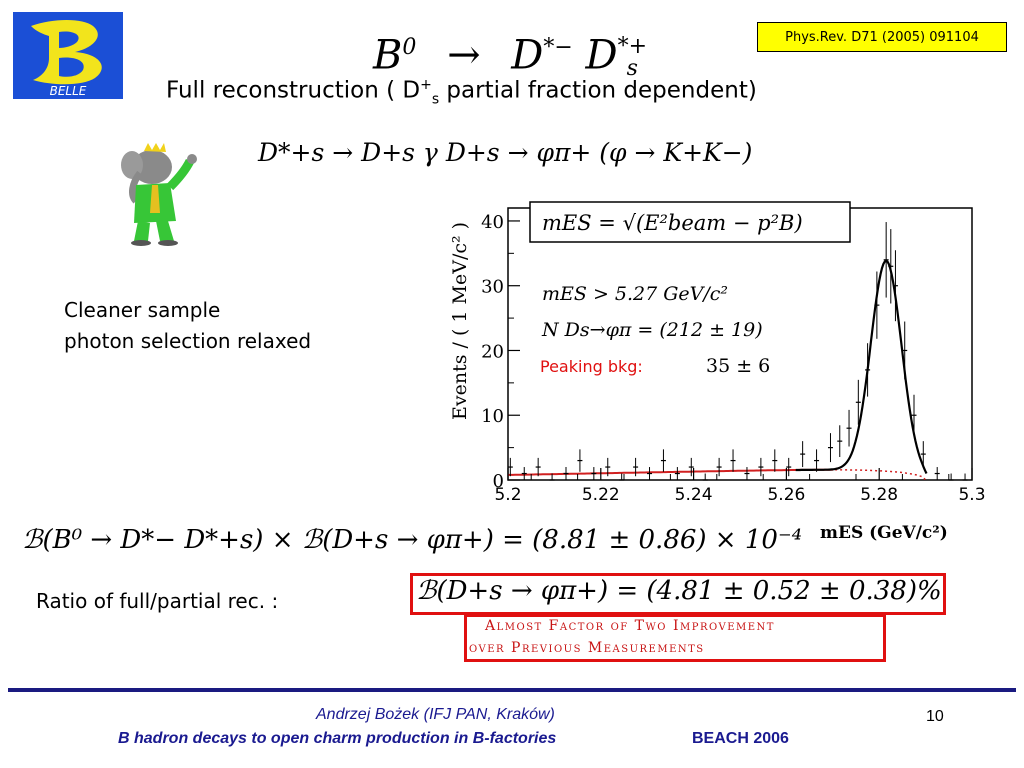  Describe the element at coordinates (435, 99) in the screenshot. I see `subtitle-sub: s` at that location.